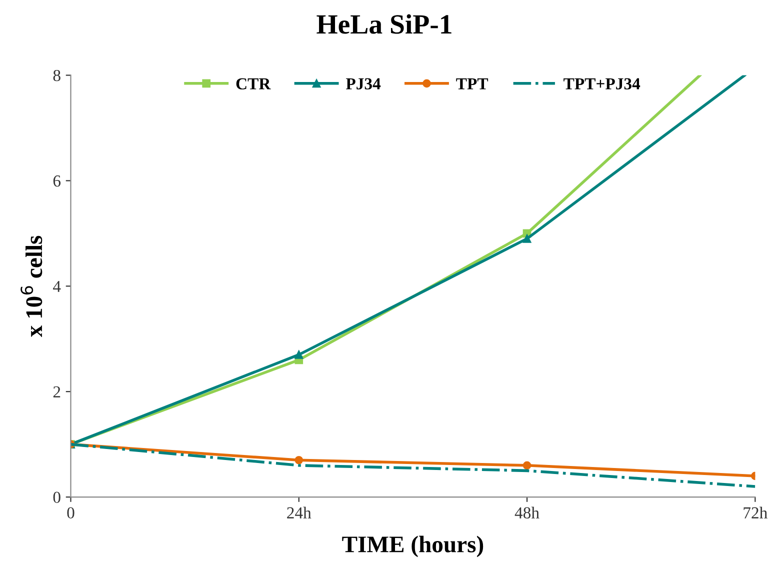 This screenshot has height=570, width=769. What do you see at coordinates (56, 392) in the screenshot?
I see `y-tick-label: 2` at bounding box center [56, 392].